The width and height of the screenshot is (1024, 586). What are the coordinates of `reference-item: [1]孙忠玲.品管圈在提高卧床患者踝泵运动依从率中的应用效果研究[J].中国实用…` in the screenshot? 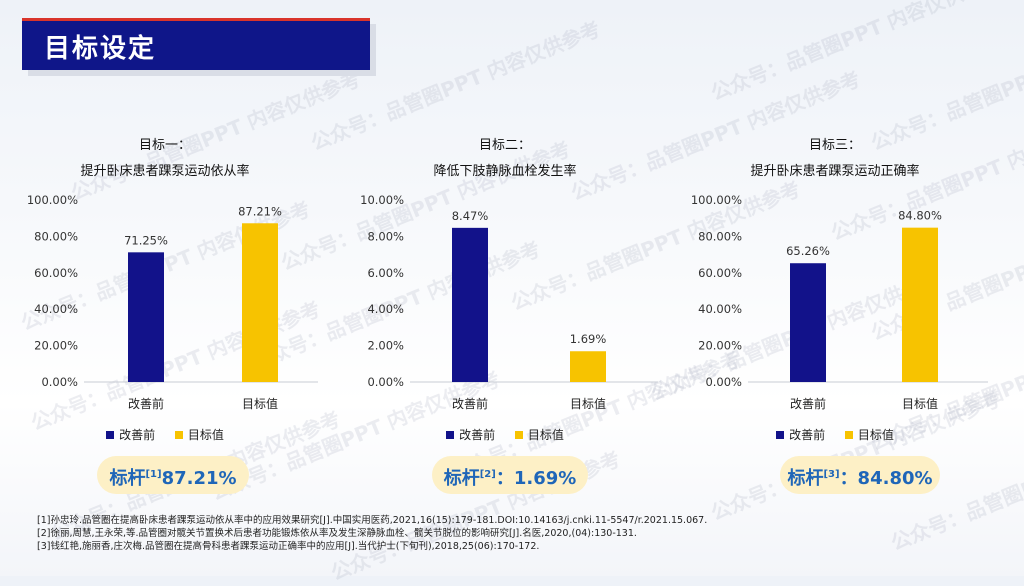 It's located at (372, 520).